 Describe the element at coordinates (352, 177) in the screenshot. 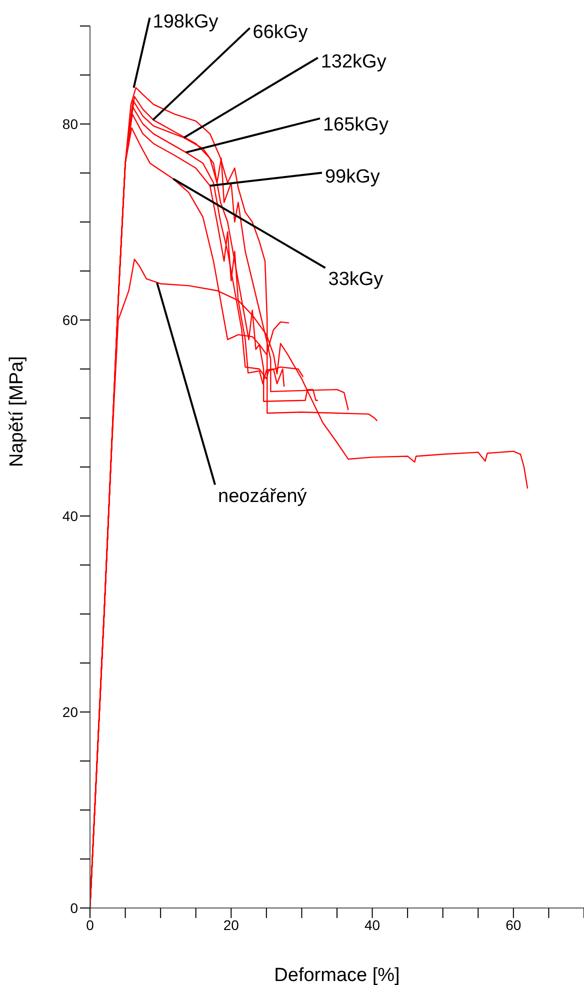

I see `annotation: 99kGy` at that location.